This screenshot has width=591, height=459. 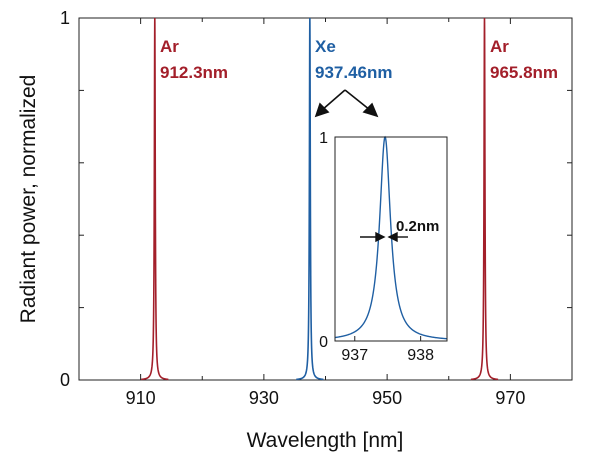 What do you see at coordinates (322, 110) in the screenshot?
I see `zoom-arrowhead-left-icon` at bounding box center [322, 110].